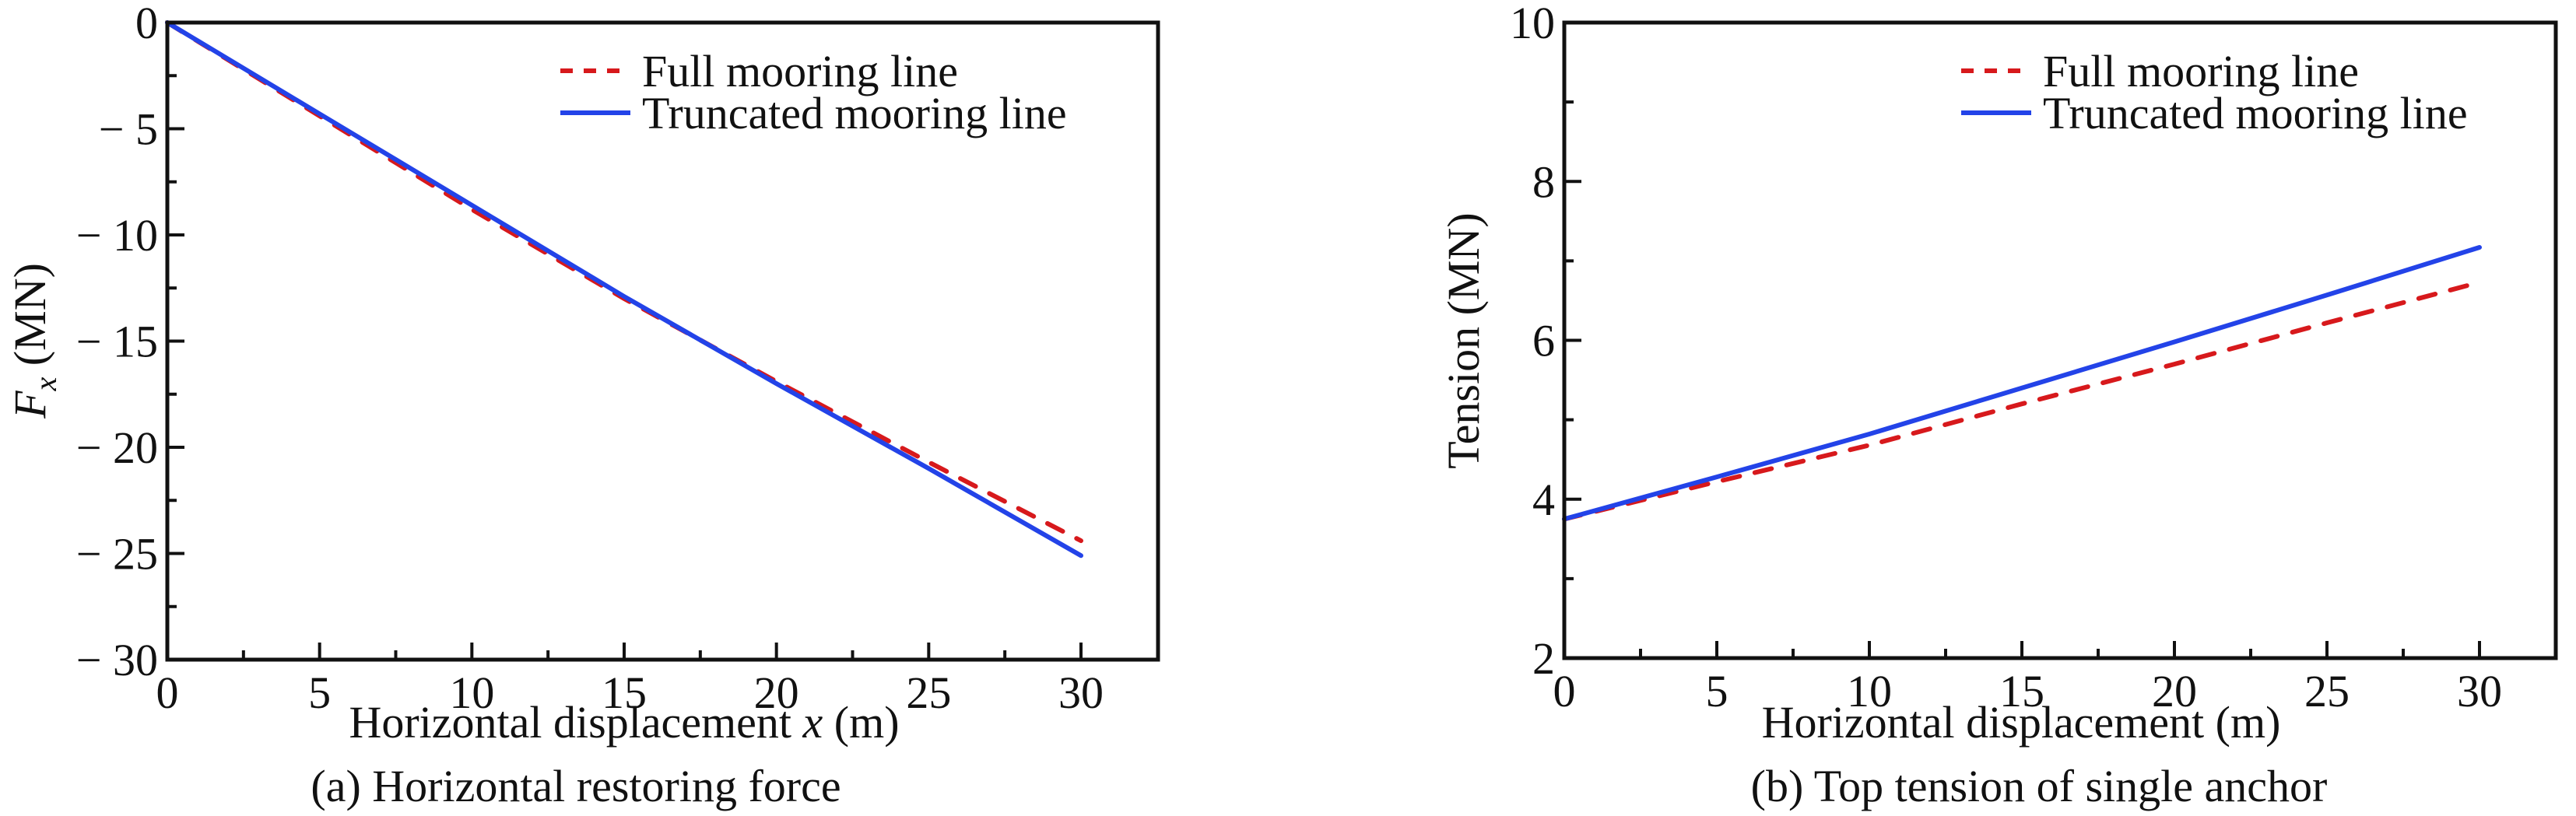  What do you see at coordinates (1464, 340) in the screenshot?
I see `panel-b-y-axis-label: Tension (MN)` at bounding box center [1464, 340].